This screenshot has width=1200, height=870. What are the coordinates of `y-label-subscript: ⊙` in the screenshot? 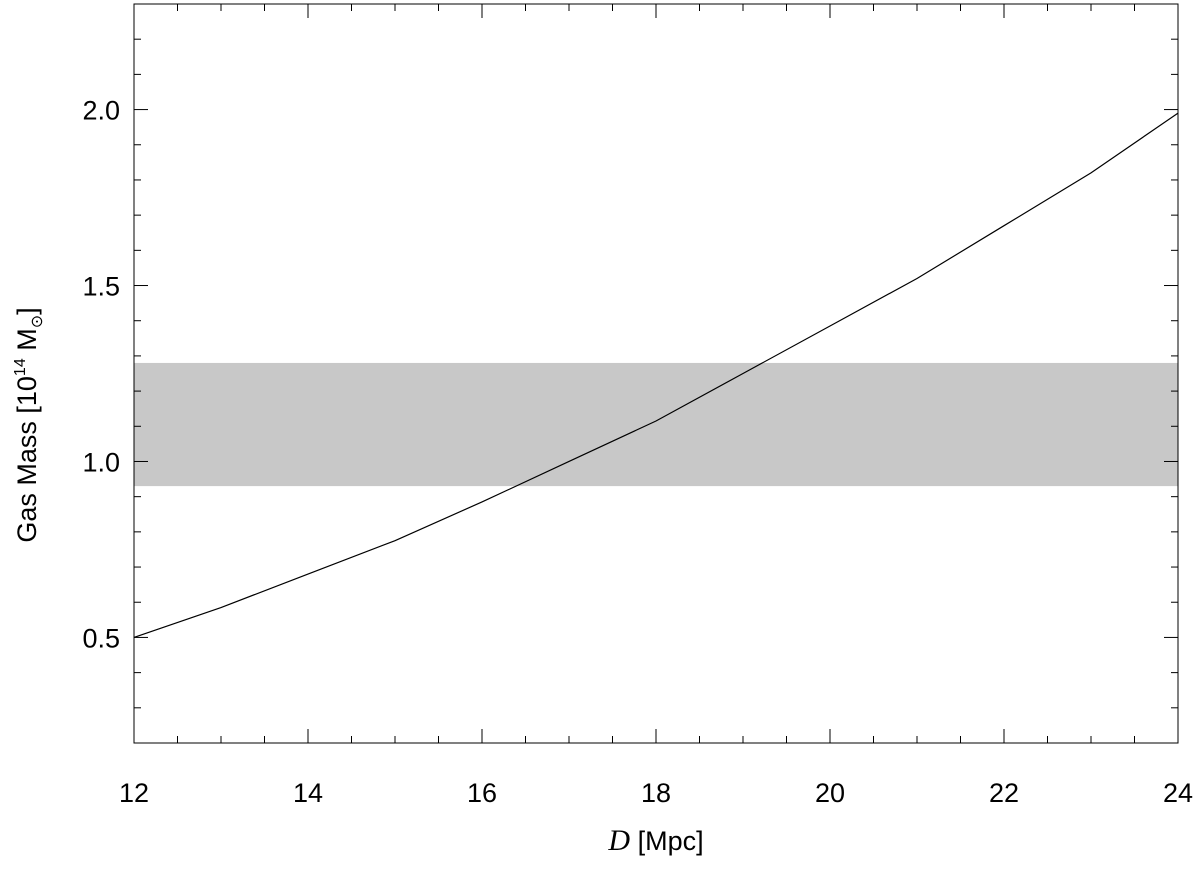 It's located at (37, 321).